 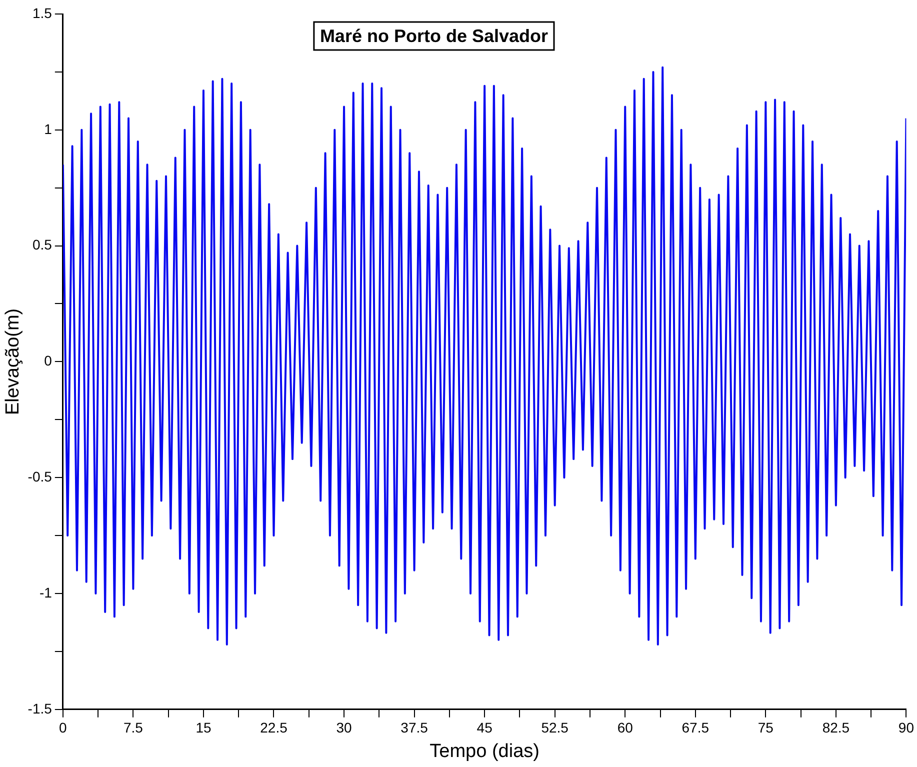 What do you see at coordinates (42, 12) in the screenshot?
I see `y-tick-label: 1.5` at bounding box center [42, 12].